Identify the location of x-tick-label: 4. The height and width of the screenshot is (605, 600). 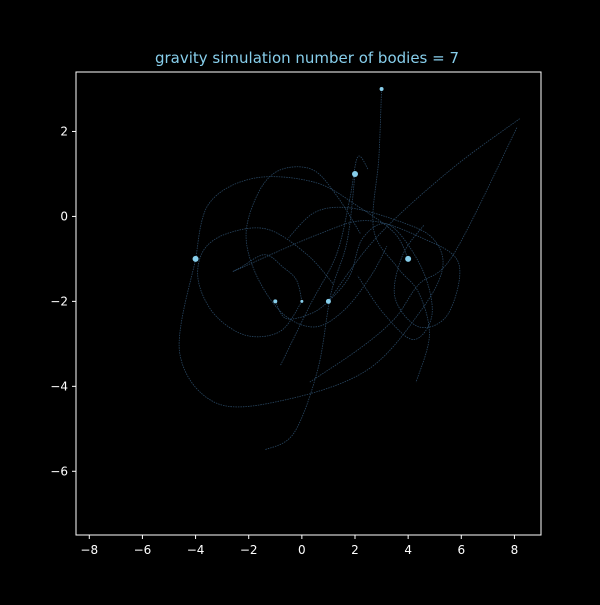
(408, 550).